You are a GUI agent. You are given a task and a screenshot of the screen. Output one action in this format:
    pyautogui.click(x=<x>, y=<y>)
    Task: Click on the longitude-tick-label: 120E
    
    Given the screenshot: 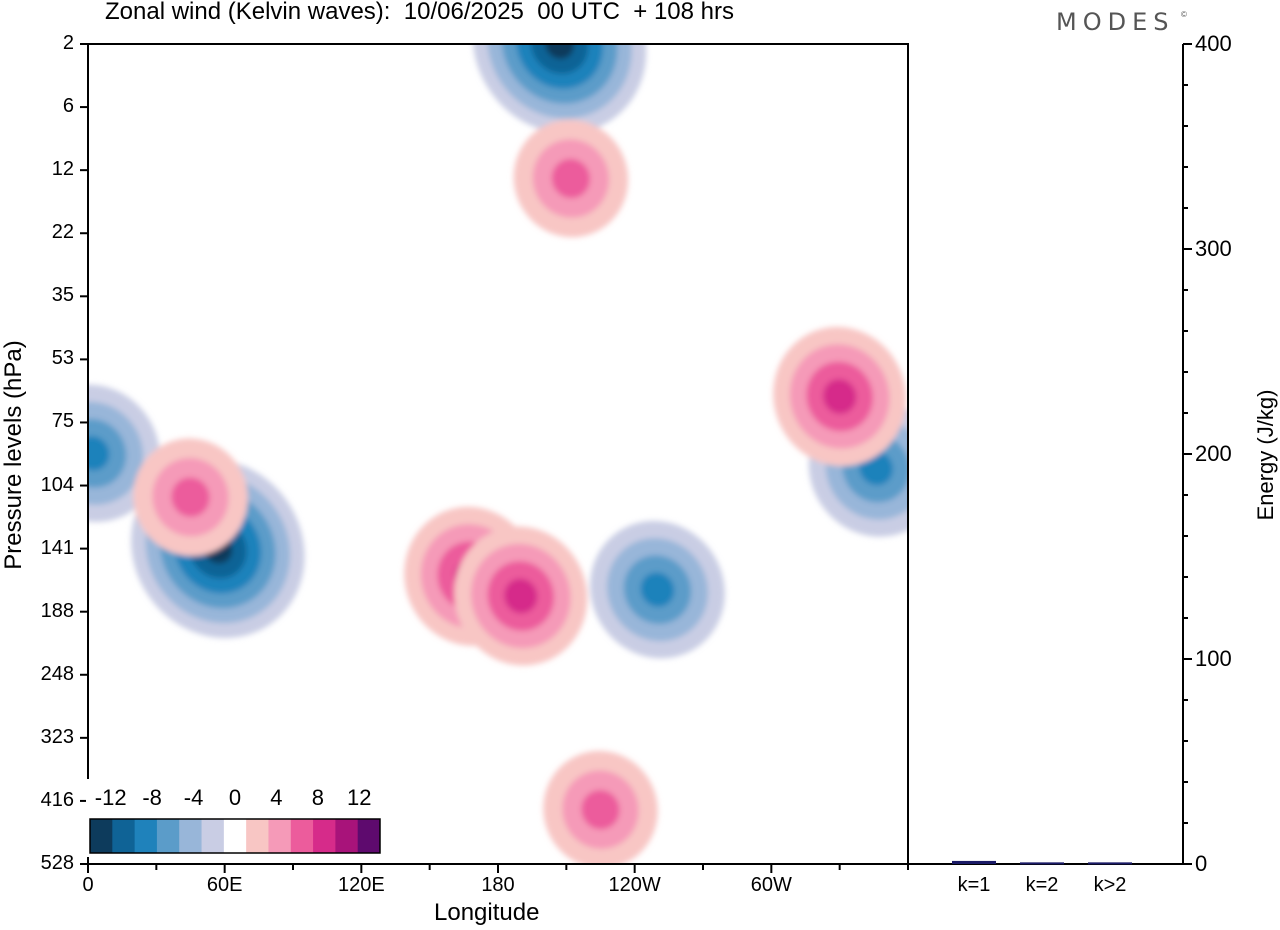 What is the action you would take?
    pyautogui.click(x=361, y=885)
    